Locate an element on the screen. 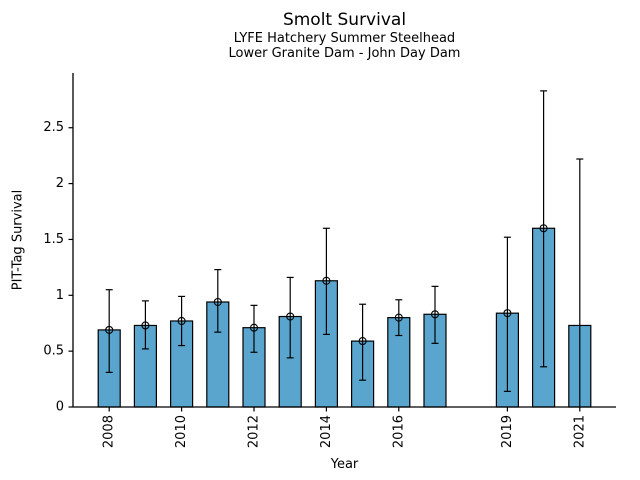 The width and height of the screenshot is (640, 480). y-tick-label-2: 2 is located at coordinates (60, 183).